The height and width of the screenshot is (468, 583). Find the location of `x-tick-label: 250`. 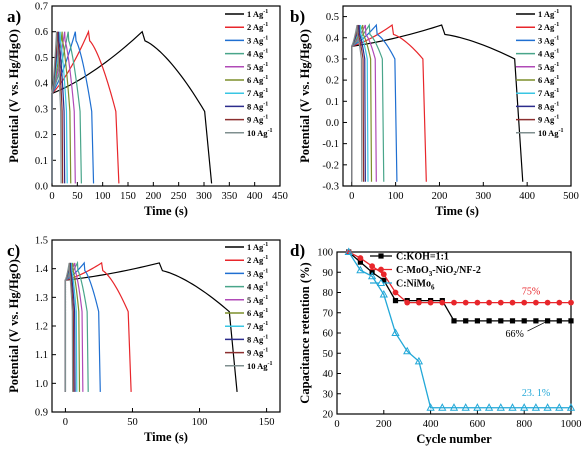

x-tick-label: 250 is located at coordinates (179, 196).